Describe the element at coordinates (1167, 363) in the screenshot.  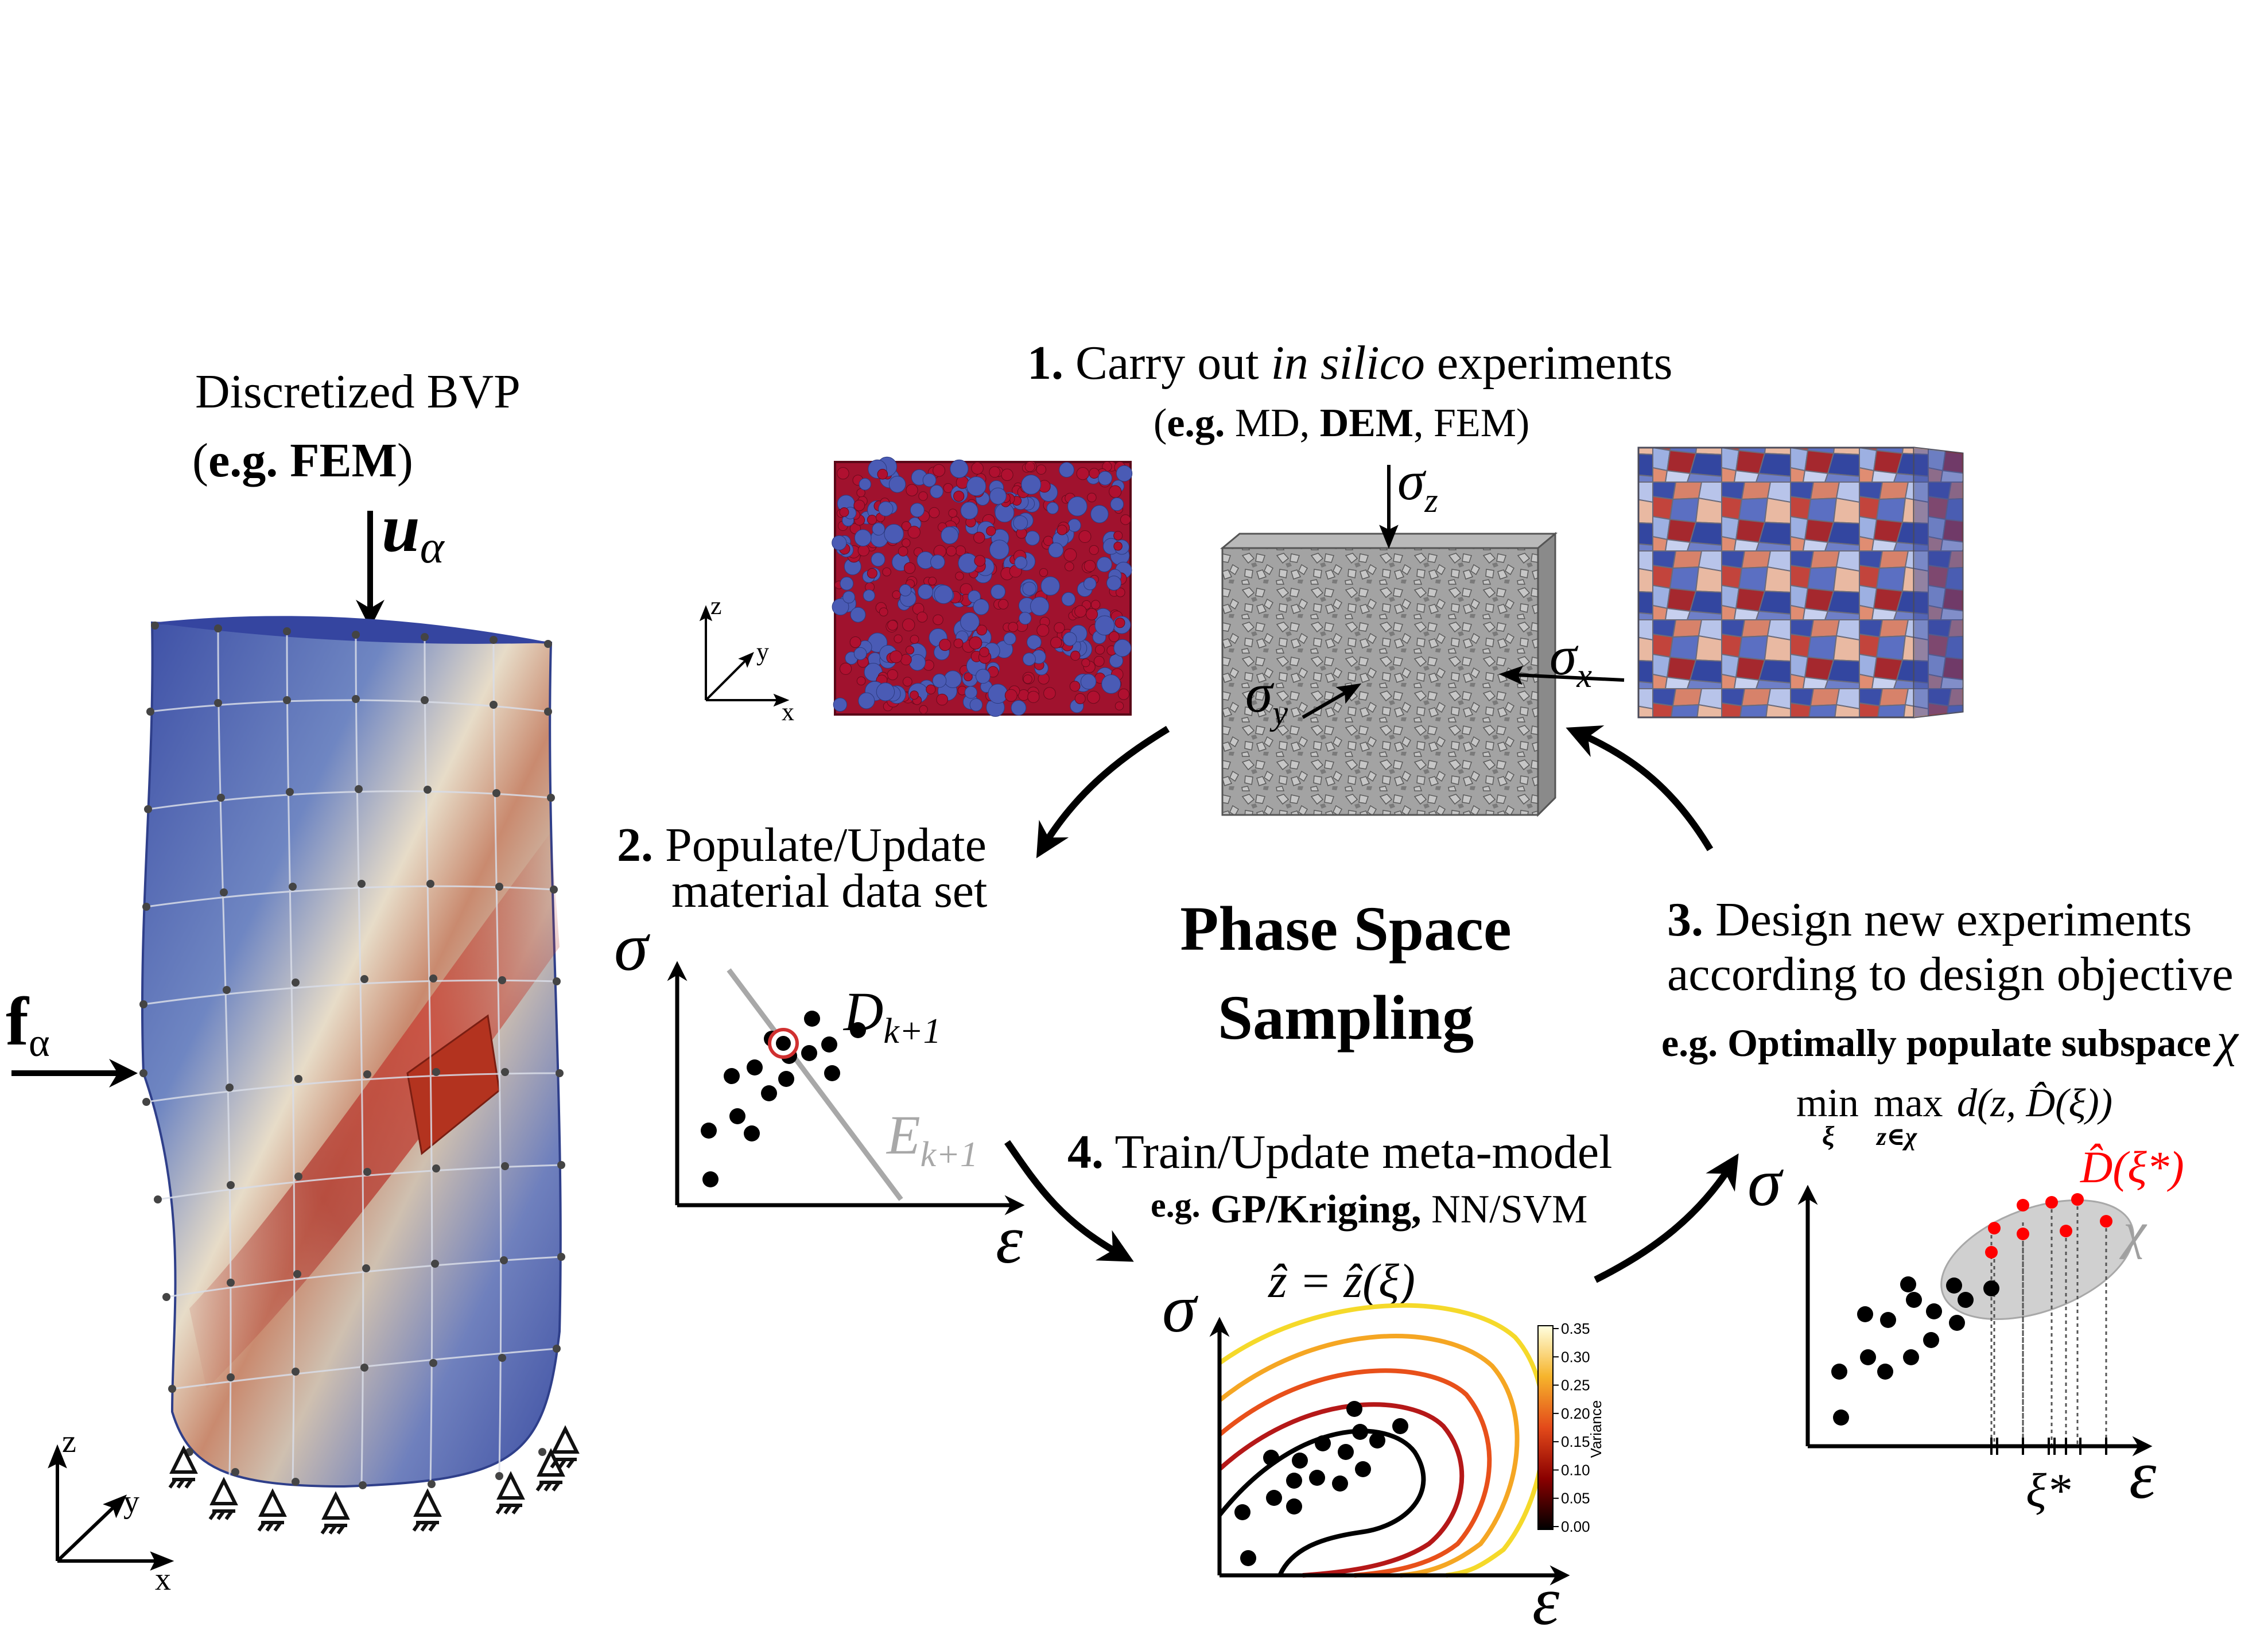
I see `step1-text-a: Carry out` at that location.